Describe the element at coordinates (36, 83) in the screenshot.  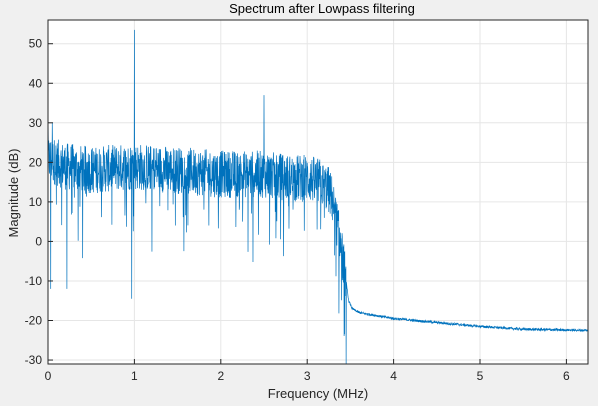
I see `y-tick-label: 40` at that location.